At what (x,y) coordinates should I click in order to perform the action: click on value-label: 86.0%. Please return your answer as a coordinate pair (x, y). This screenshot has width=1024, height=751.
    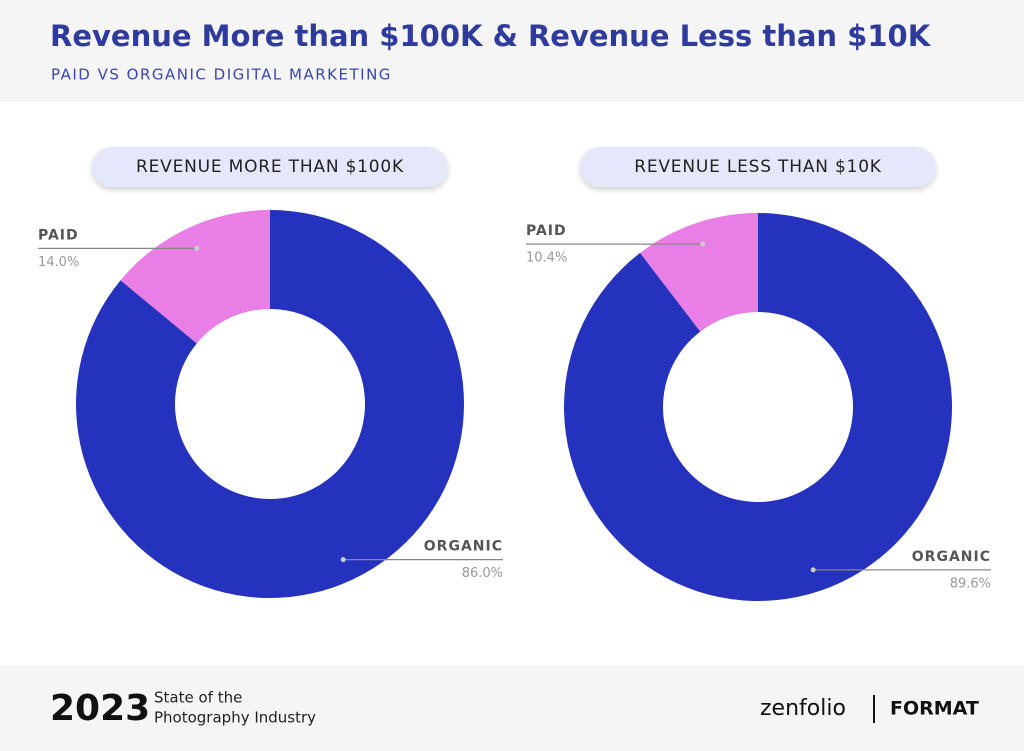
    Looking at the image, I should click on (482, 573).